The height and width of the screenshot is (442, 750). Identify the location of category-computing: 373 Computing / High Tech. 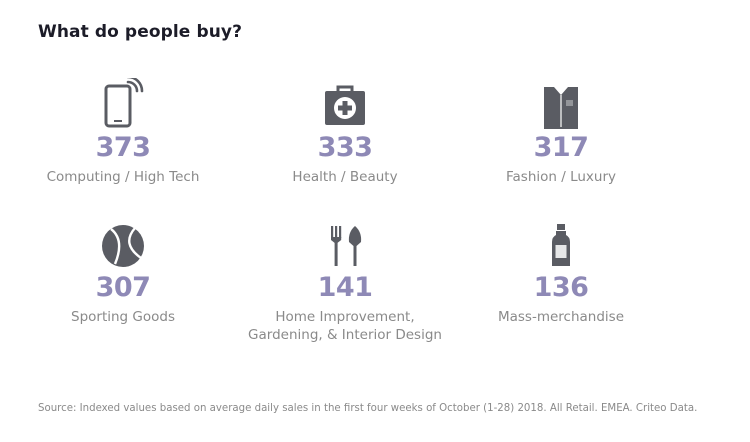
(123, 132).